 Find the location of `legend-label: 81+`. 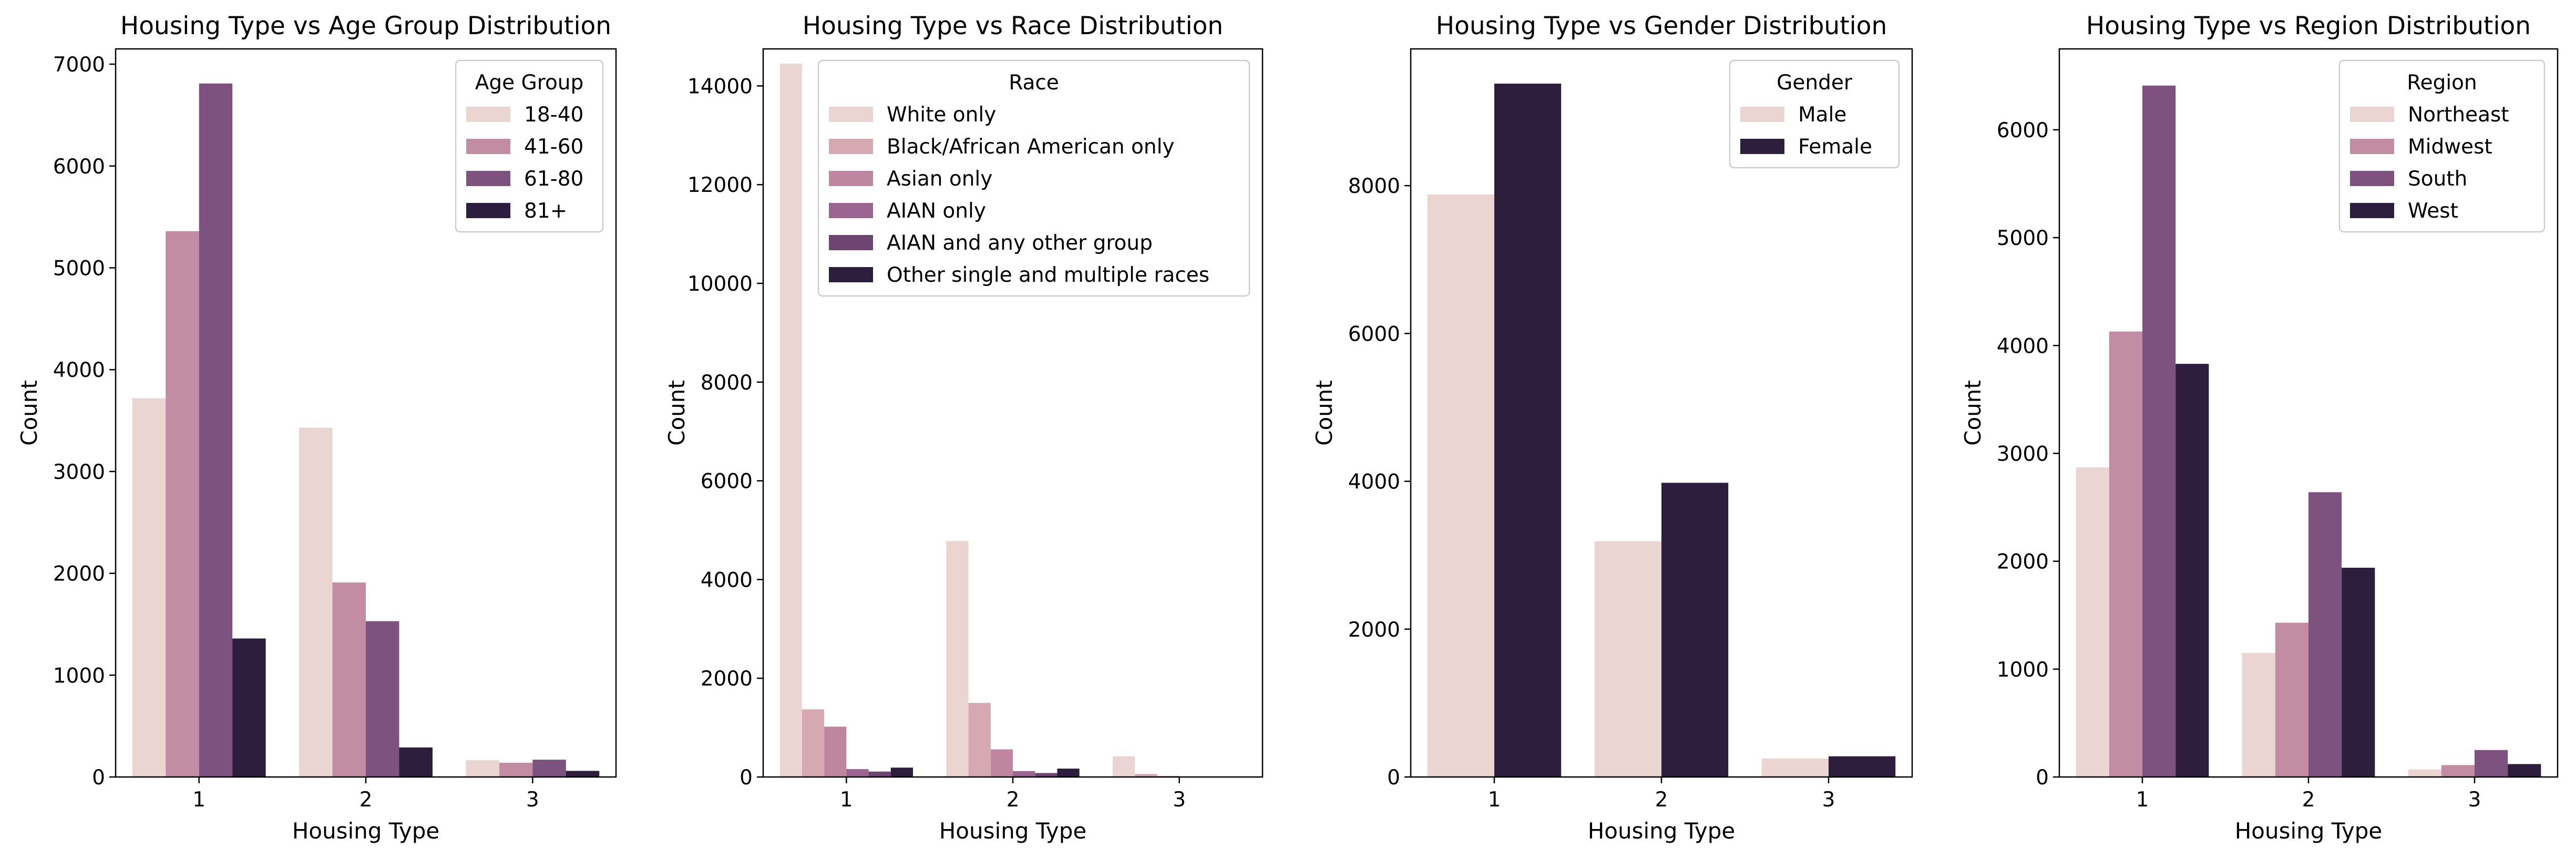

legend-label: 81+ is located at coordinates (545, 211).